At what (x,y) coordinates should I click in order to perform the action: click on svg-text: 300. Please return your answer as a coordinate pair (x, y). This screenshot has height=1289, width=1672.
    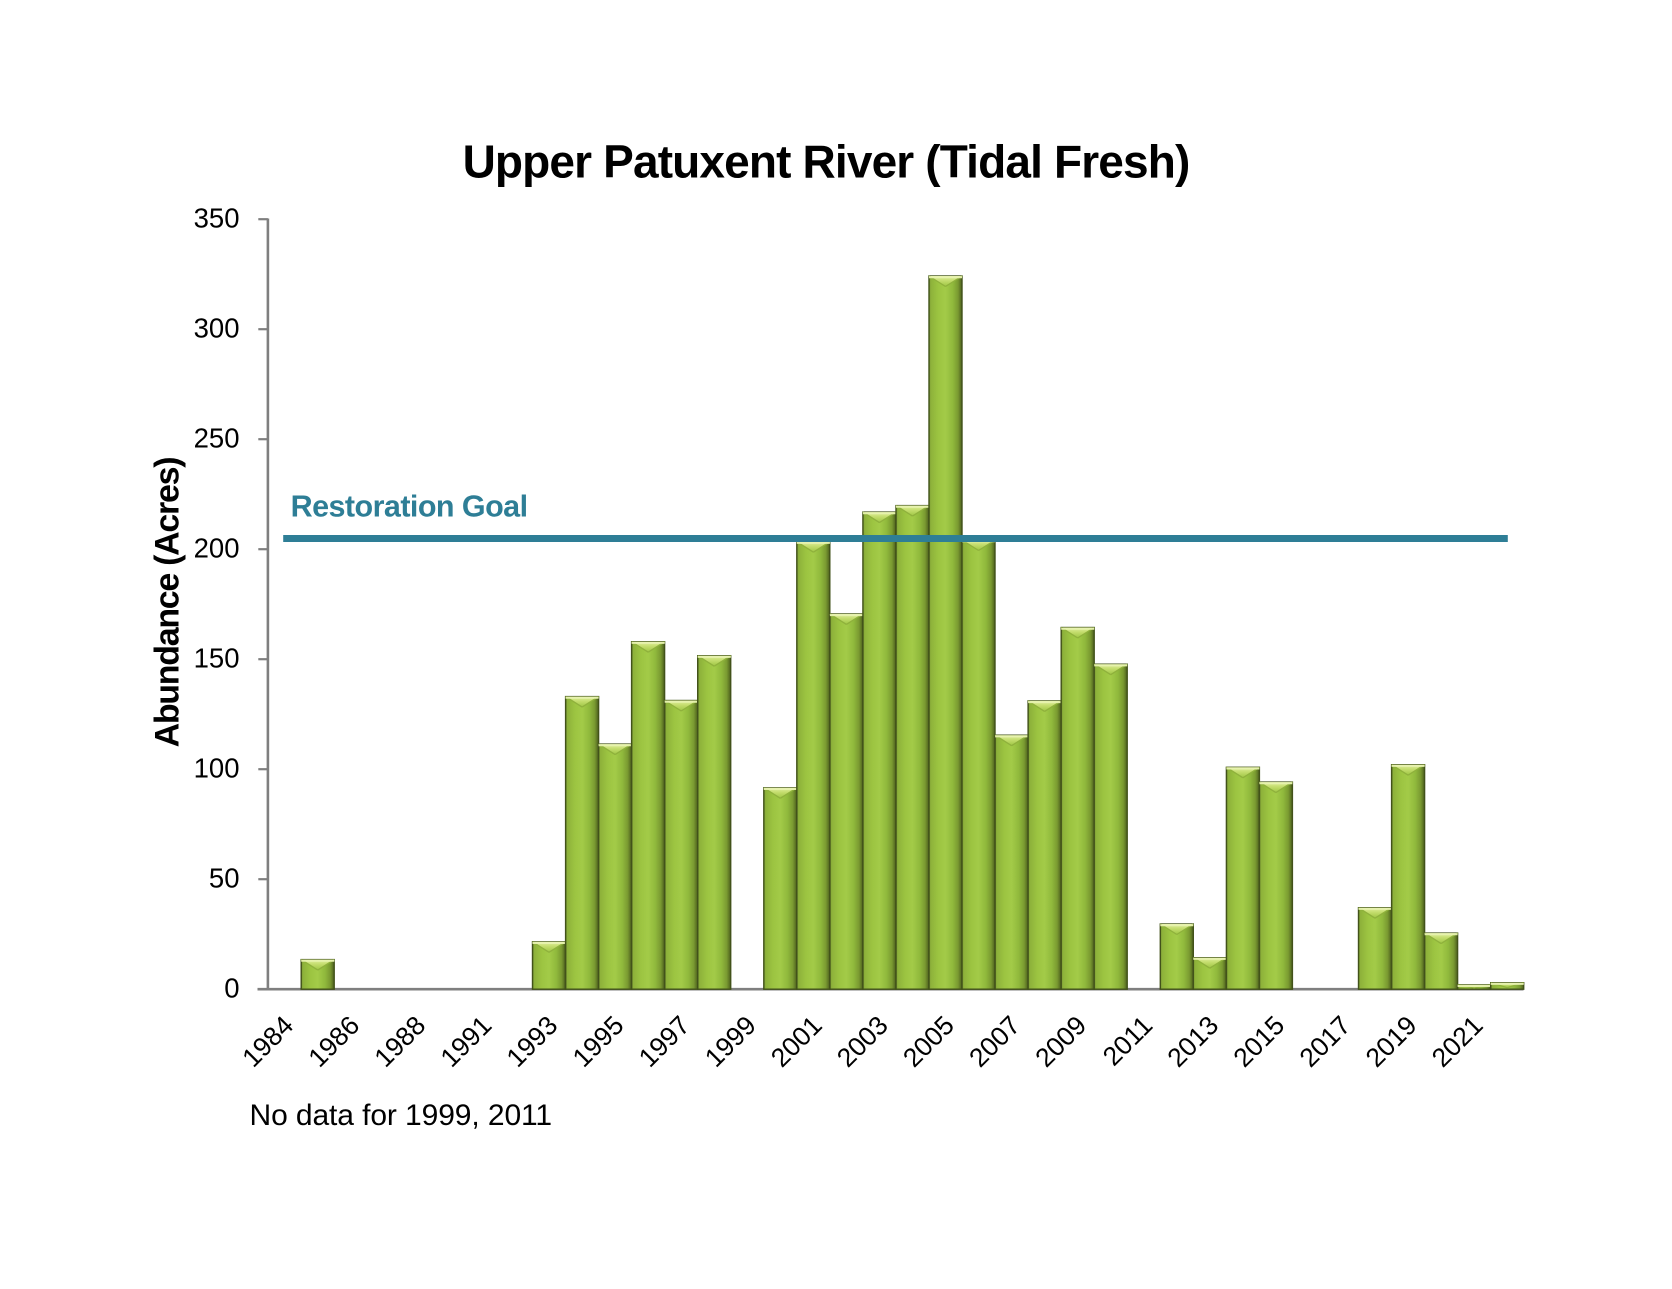
    Looking at the image, I should click on (217, 328).